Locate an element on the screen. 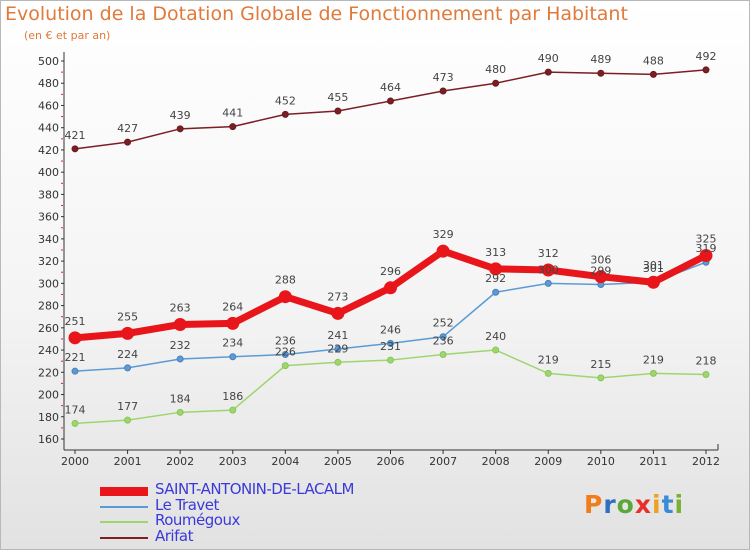 The image size is (750, 550). data-label: 264 is located at coordinates (232, 306).